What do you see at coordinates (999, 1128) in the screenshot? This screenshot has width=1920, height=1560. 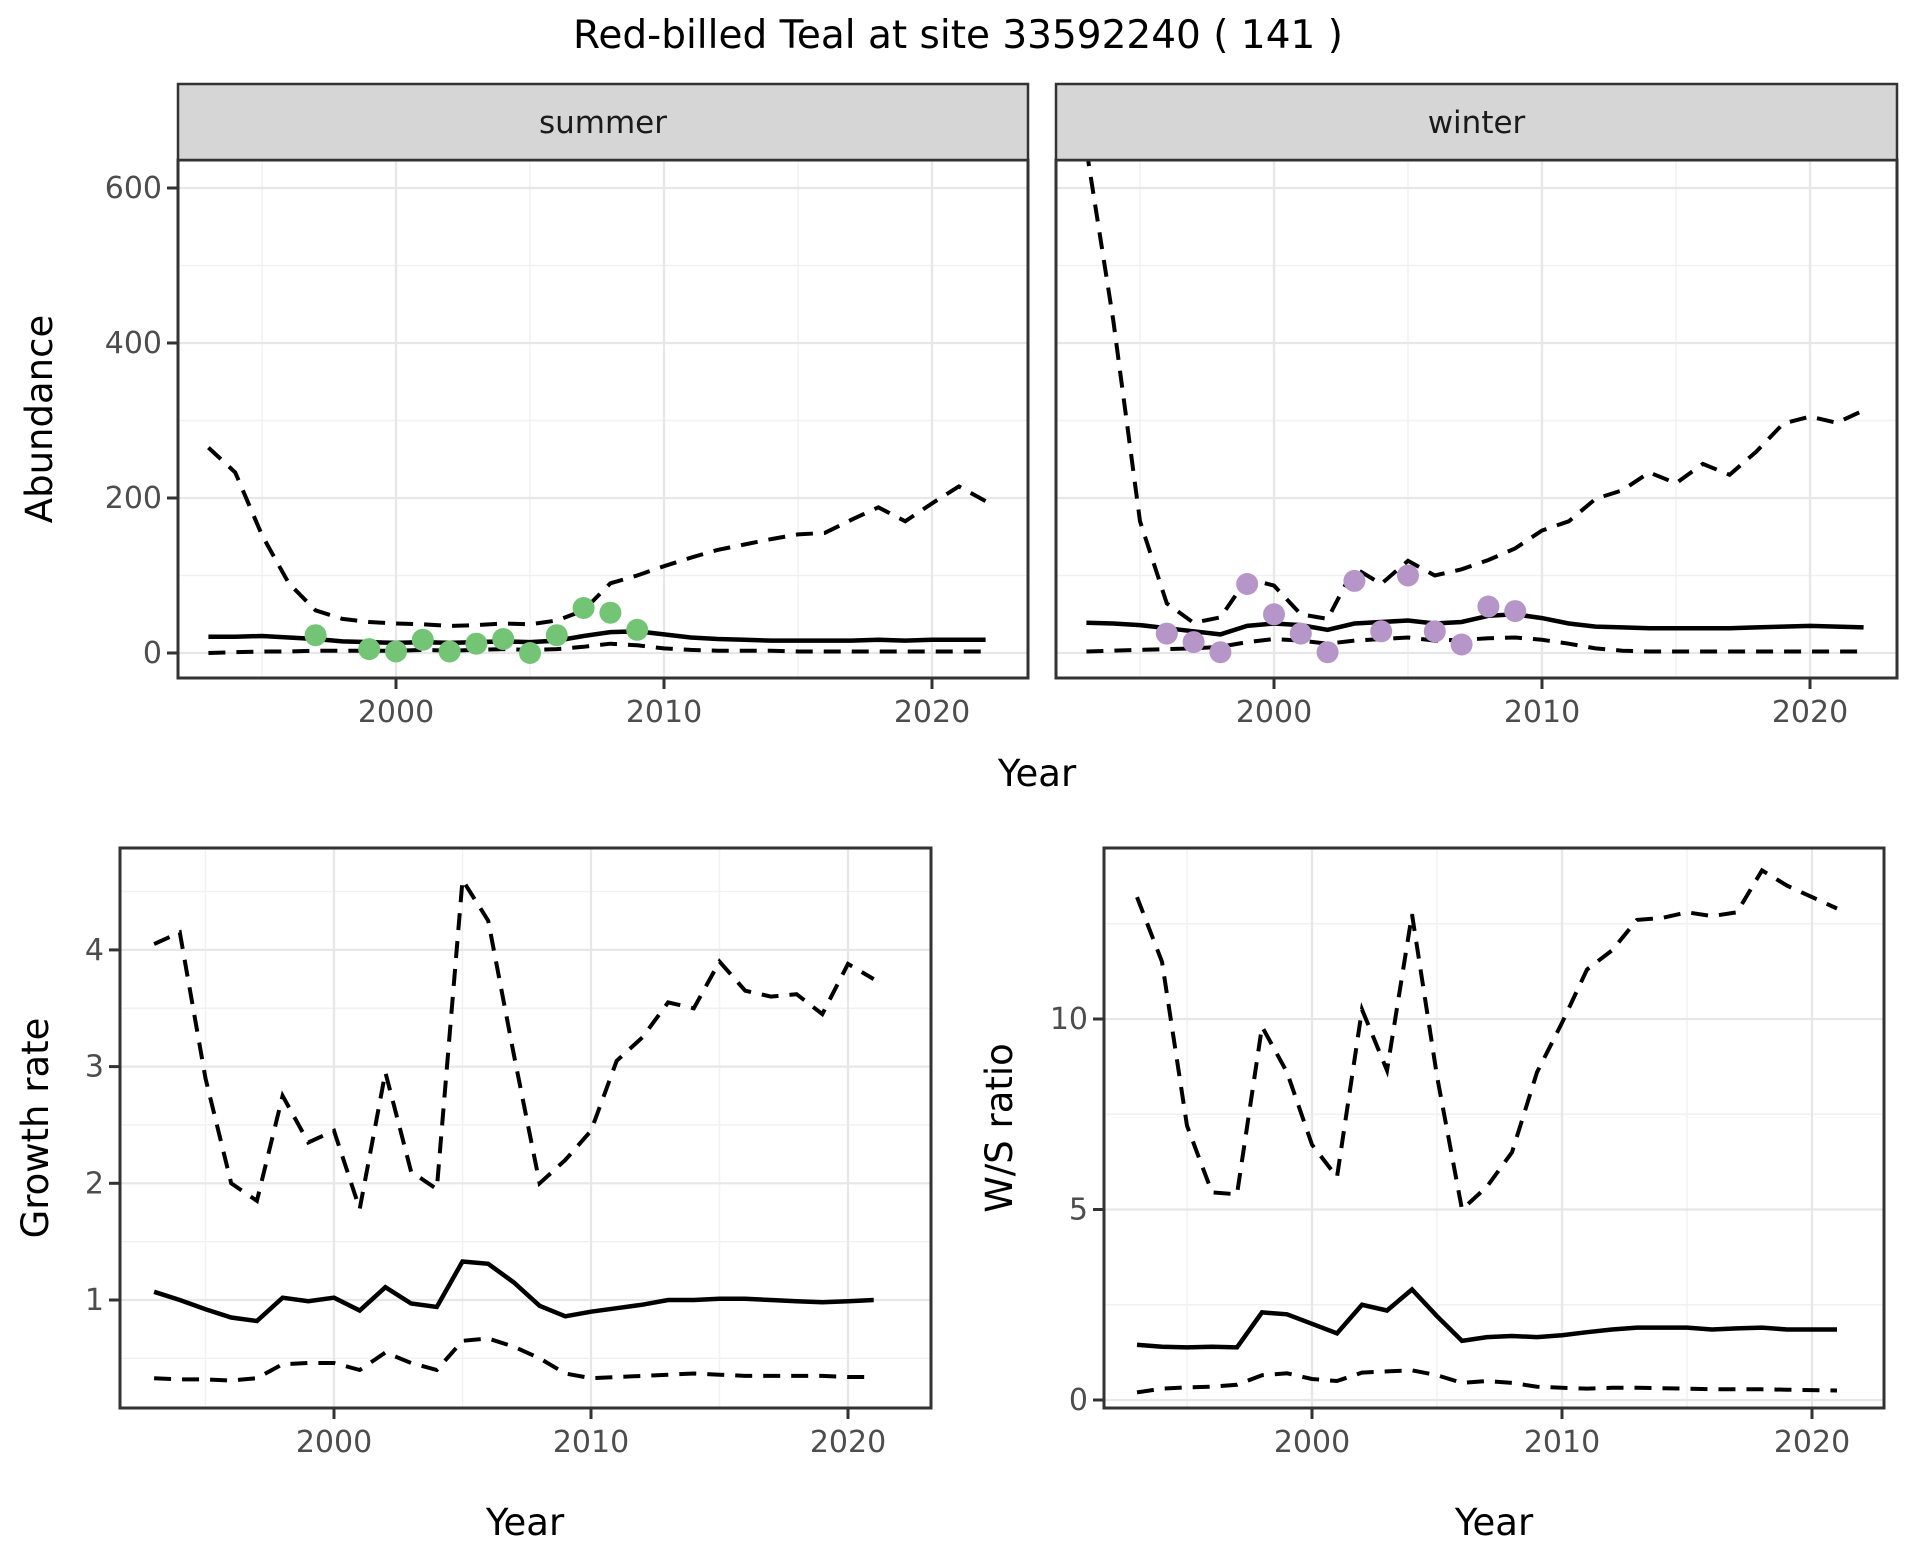 I see `y-axis-title-ws-ratio: W/S ratio` at bounding box center [999, 1128].